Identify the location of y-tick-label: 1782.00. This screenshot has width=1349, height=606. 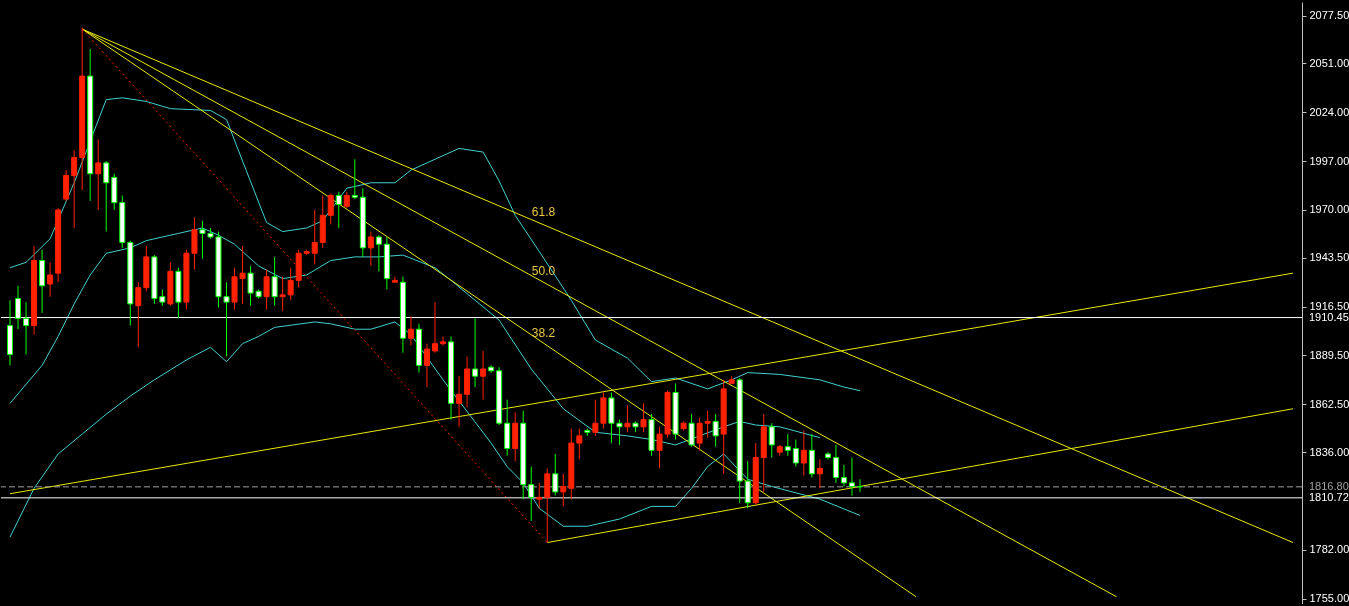
(1329, 549).